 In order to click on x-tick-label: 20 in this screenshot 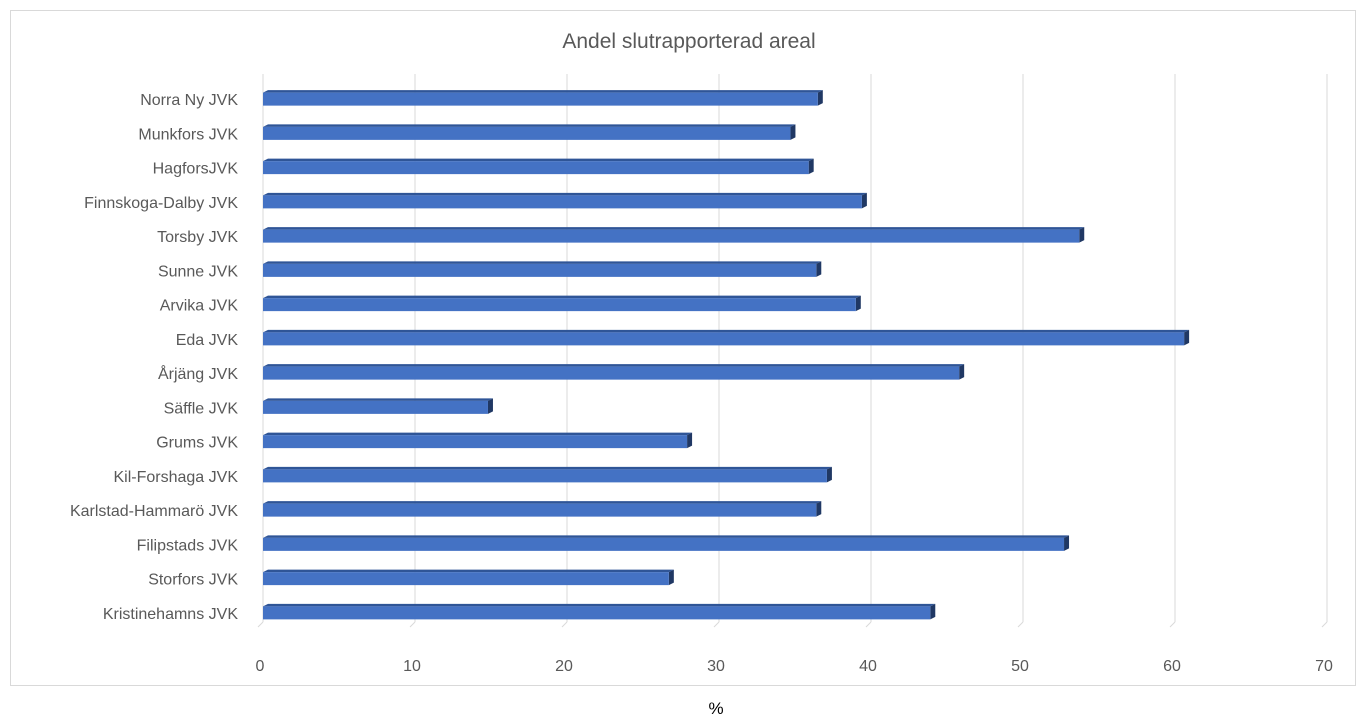, I will do `click(564, 666)`.